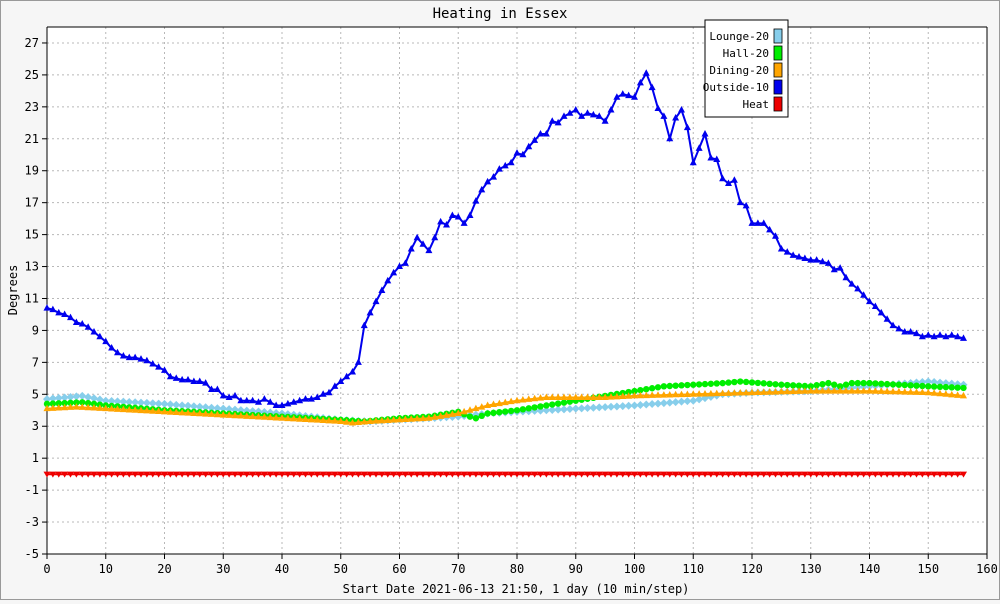 The height and width of the screenshot is (604, 1000). What do you see at coordinates (517, 569) in the screenshot?
I see `x-tick-label: 80` at bounding box center [517, 569].